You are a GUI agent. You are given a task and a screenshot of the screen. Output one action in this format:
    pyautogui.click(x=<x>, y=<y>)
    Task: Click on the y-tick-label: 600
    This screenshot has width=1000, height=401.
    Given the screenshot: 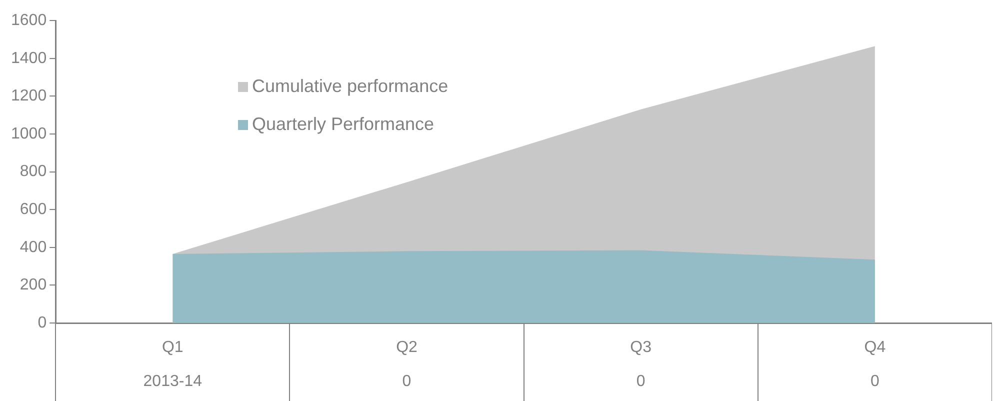 What is the action you would take?
    pyautogui.click(x=33, y=209)
    